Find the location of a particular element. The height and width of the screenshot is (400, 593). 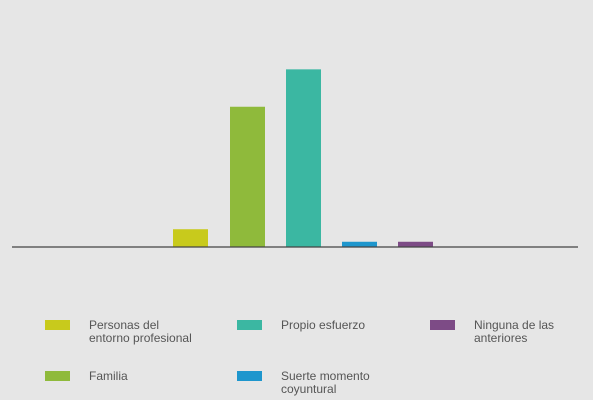

legend-label-4-1: coyuntural is located at coordinates (308, 389).